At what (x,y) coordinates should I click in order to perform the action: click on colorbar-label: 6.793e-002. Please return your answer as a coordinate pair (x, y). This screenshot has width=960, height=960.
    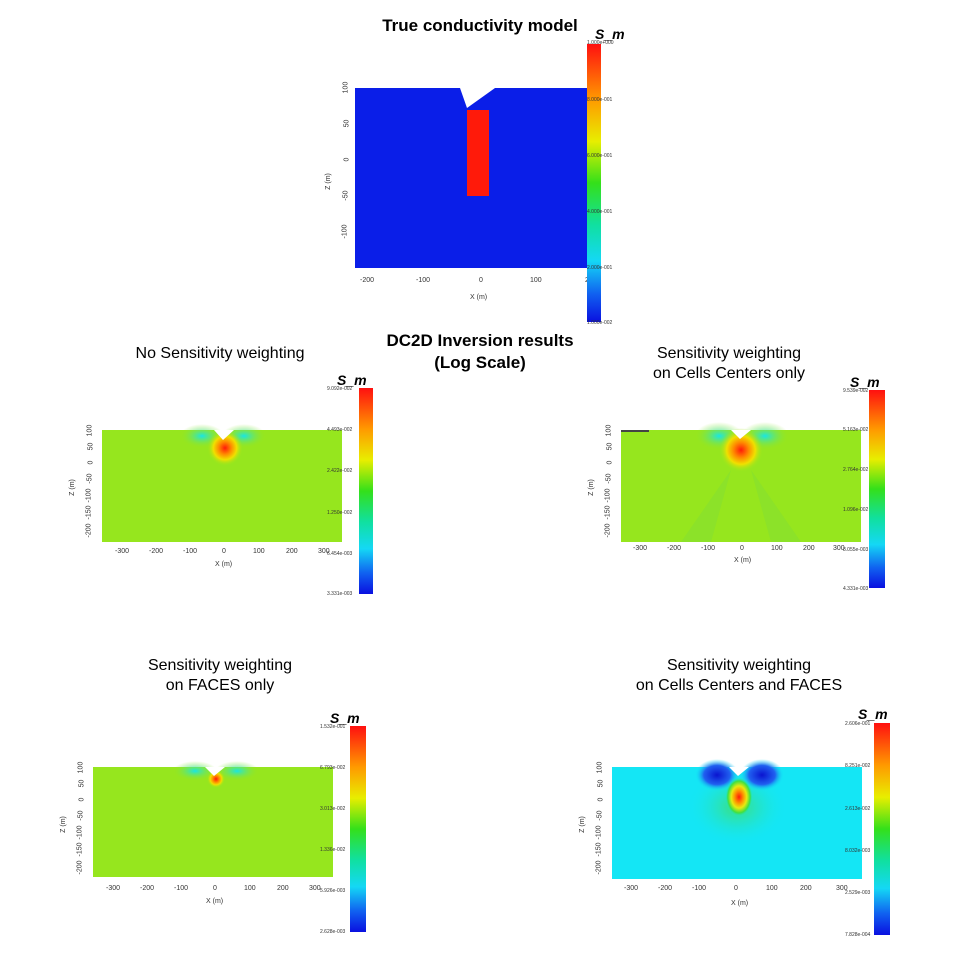
    Looking at the image, I should click on (333, 768).